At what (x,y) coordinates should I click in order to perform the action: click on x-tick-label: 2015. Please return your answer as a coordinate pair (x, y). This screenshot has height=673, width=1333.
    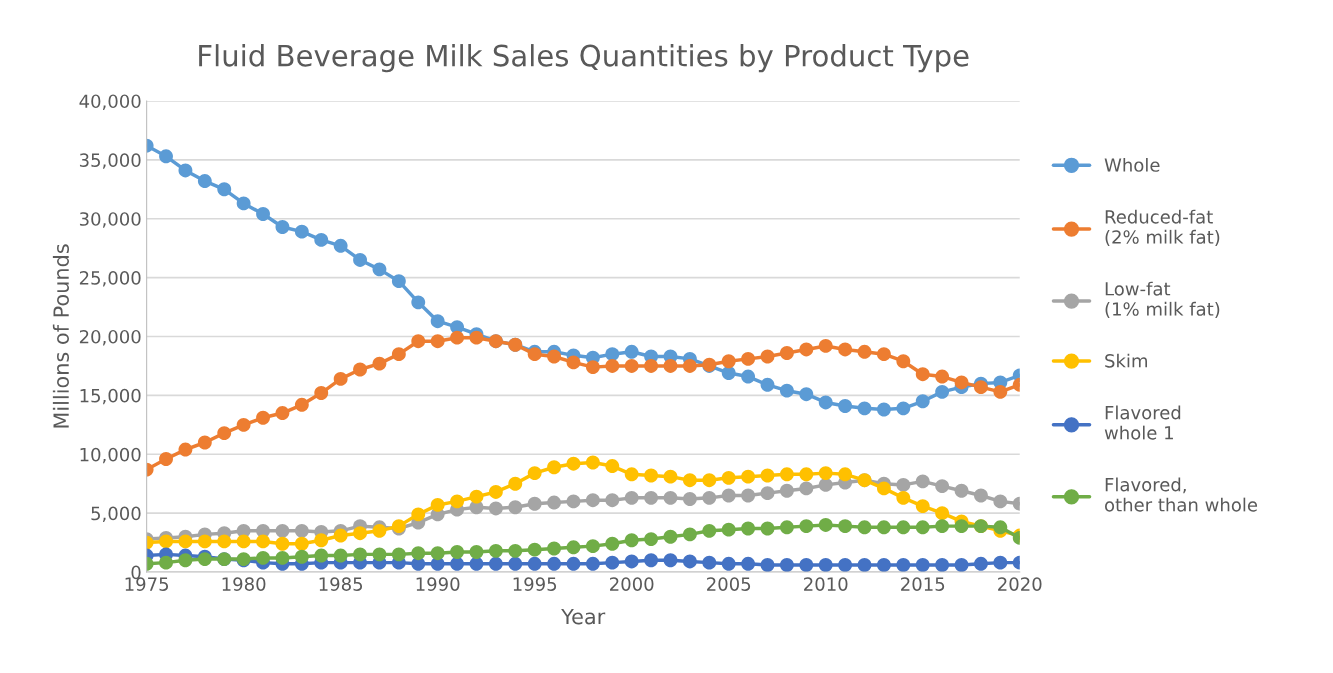
    Looking at the image, I should click on (923, 584).